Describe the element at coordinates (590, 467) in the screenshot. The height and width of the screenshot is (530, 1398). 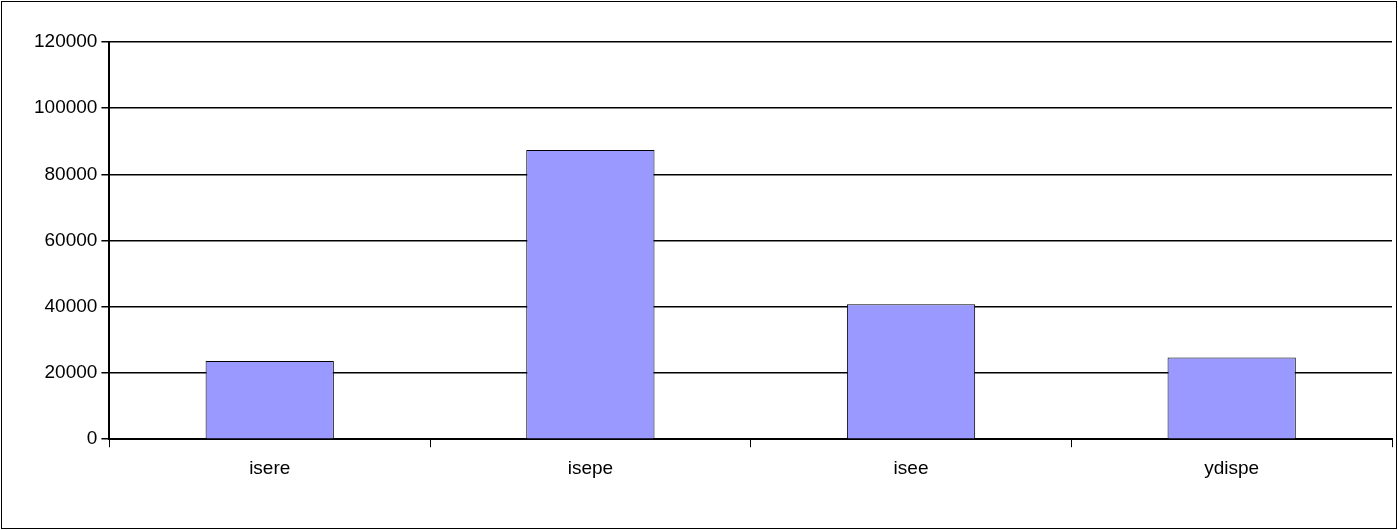
I see `x-tick-label: isepe` at that location.